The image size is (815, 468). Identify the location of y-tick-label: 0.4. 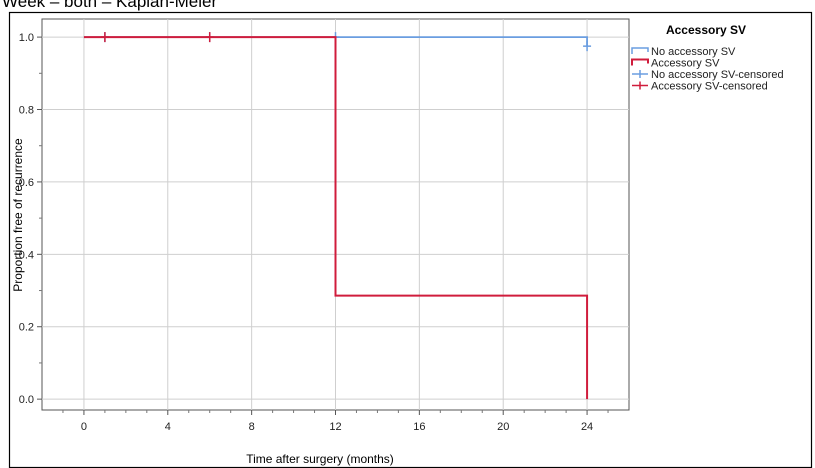
(26, 255).